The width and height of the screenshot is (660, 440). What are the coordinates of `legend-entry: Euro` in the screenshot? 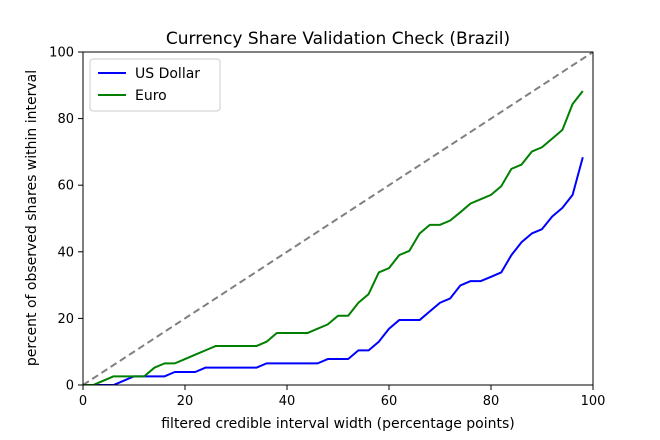 It's located at (151, 96).